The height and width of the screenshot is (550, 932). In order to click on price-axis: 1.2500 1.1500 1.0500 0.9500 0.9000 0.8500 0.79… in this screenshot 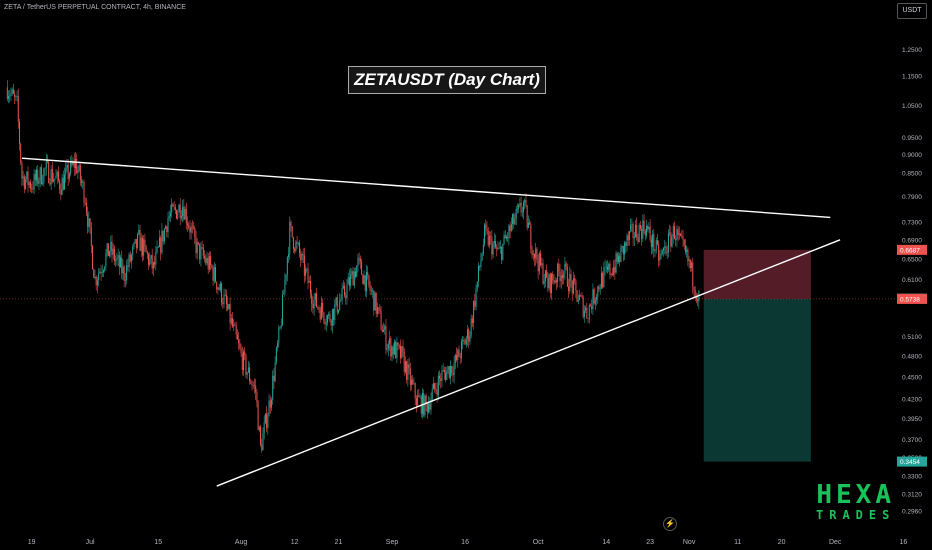, I will do `click(913, 275)`.